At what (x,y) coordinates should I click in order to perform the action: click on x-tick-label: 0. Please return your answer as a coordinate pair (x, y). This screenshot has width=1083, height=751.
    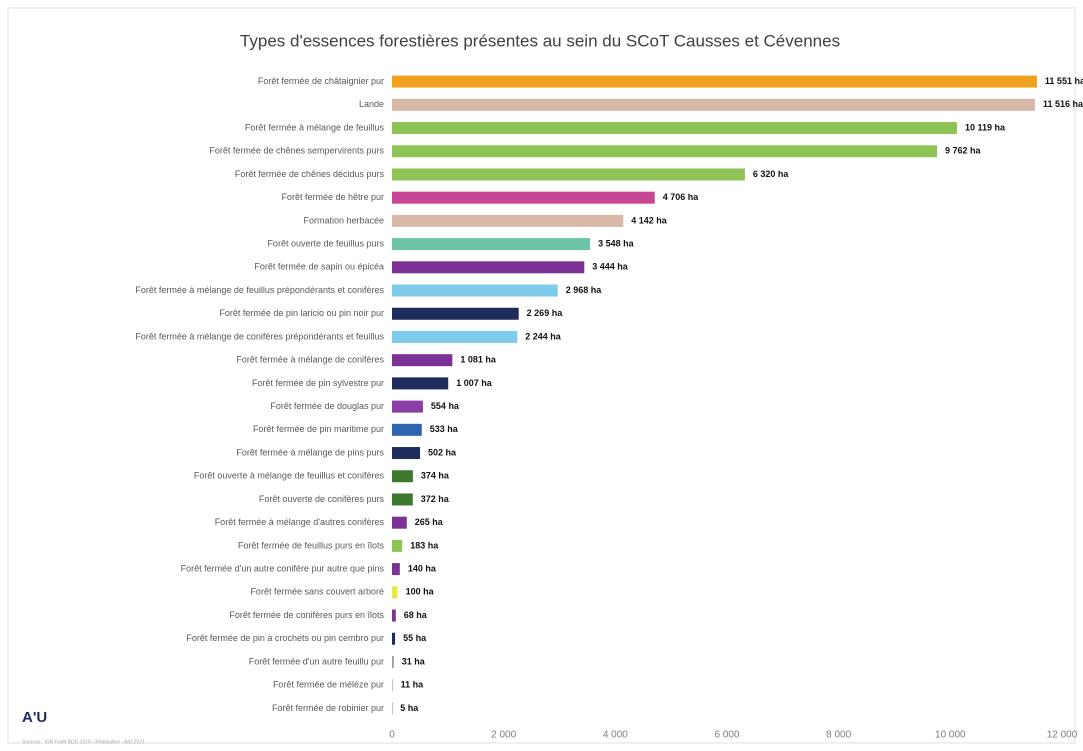
    Looking at the image, I should click on (392, 735).